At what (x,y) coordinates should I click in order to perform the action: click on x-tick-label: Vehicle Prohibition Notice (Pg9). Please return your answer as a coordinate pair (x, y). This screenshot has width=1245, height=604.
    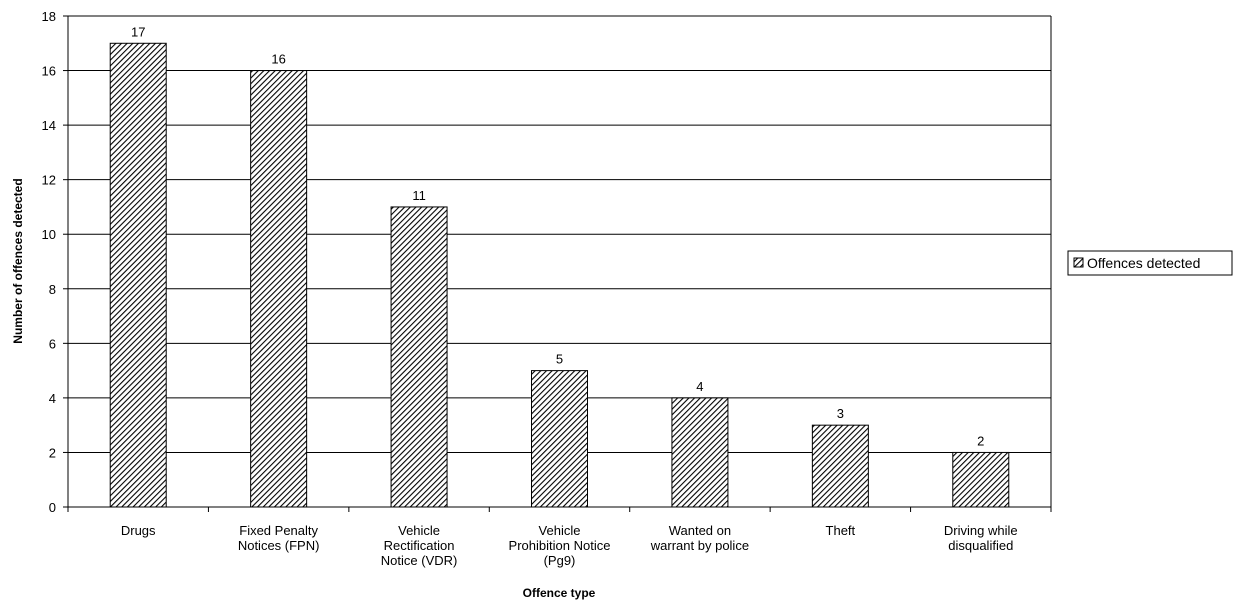
    Looking at the image, I should click on (560, 545).